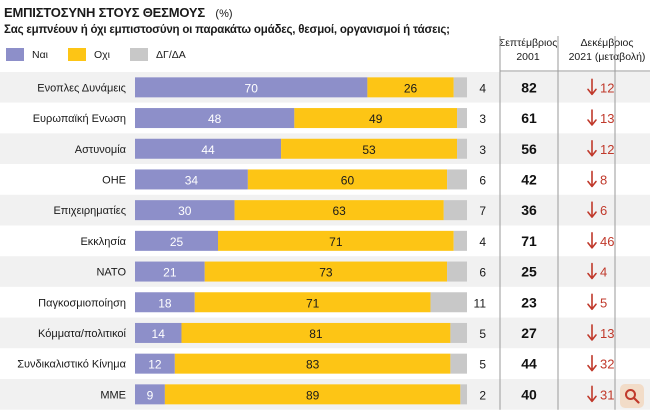  Describe the element at coordinates (171, 54) in the screenshot. I see `legend-label-dk: ΔΓ/ΔΑ` at that location.